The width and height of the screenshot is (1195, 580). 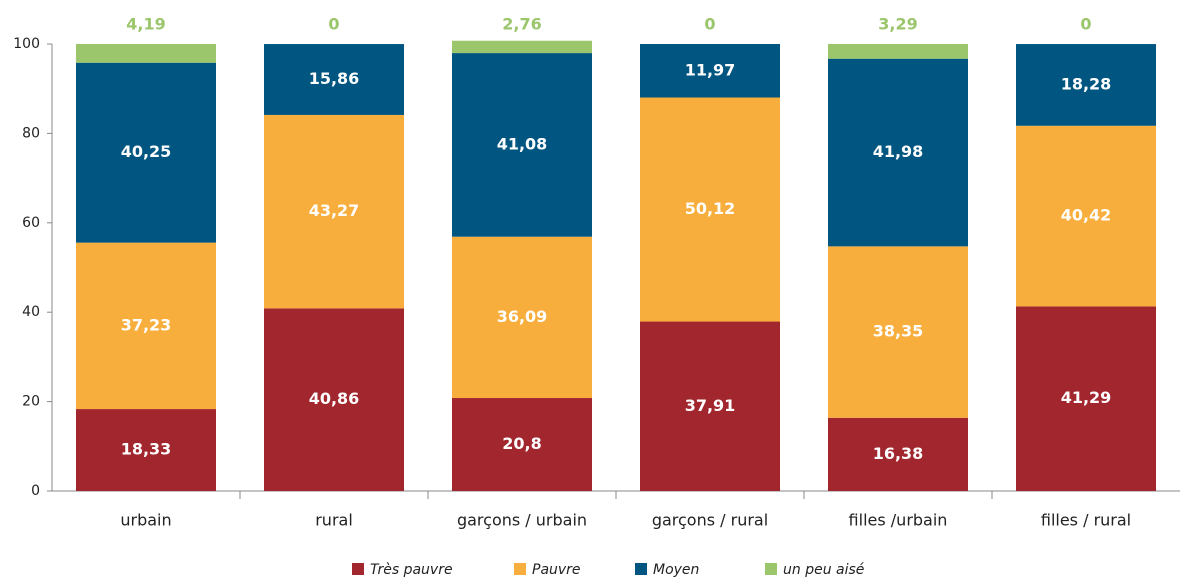 I want to click on data-label: 36,09, so click(x=522, y=316).